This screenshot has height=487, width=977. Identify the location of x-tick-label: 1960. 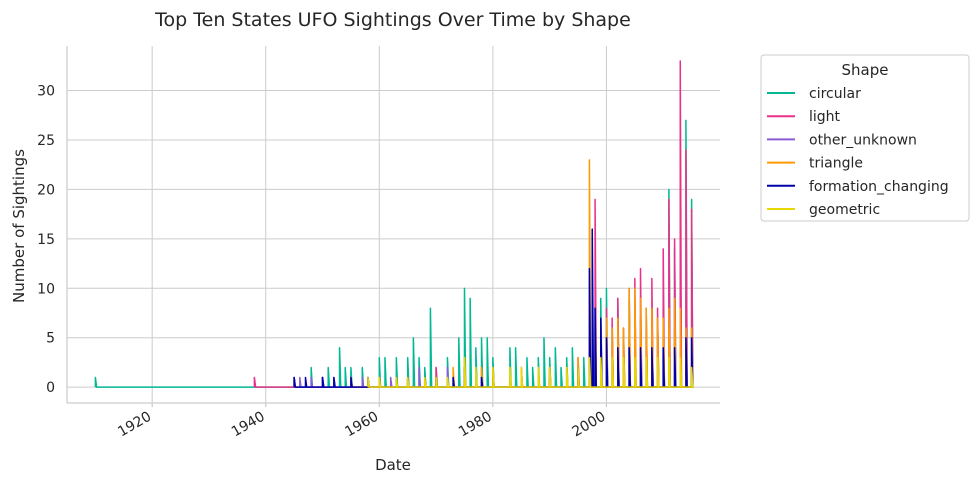
(361, 425).